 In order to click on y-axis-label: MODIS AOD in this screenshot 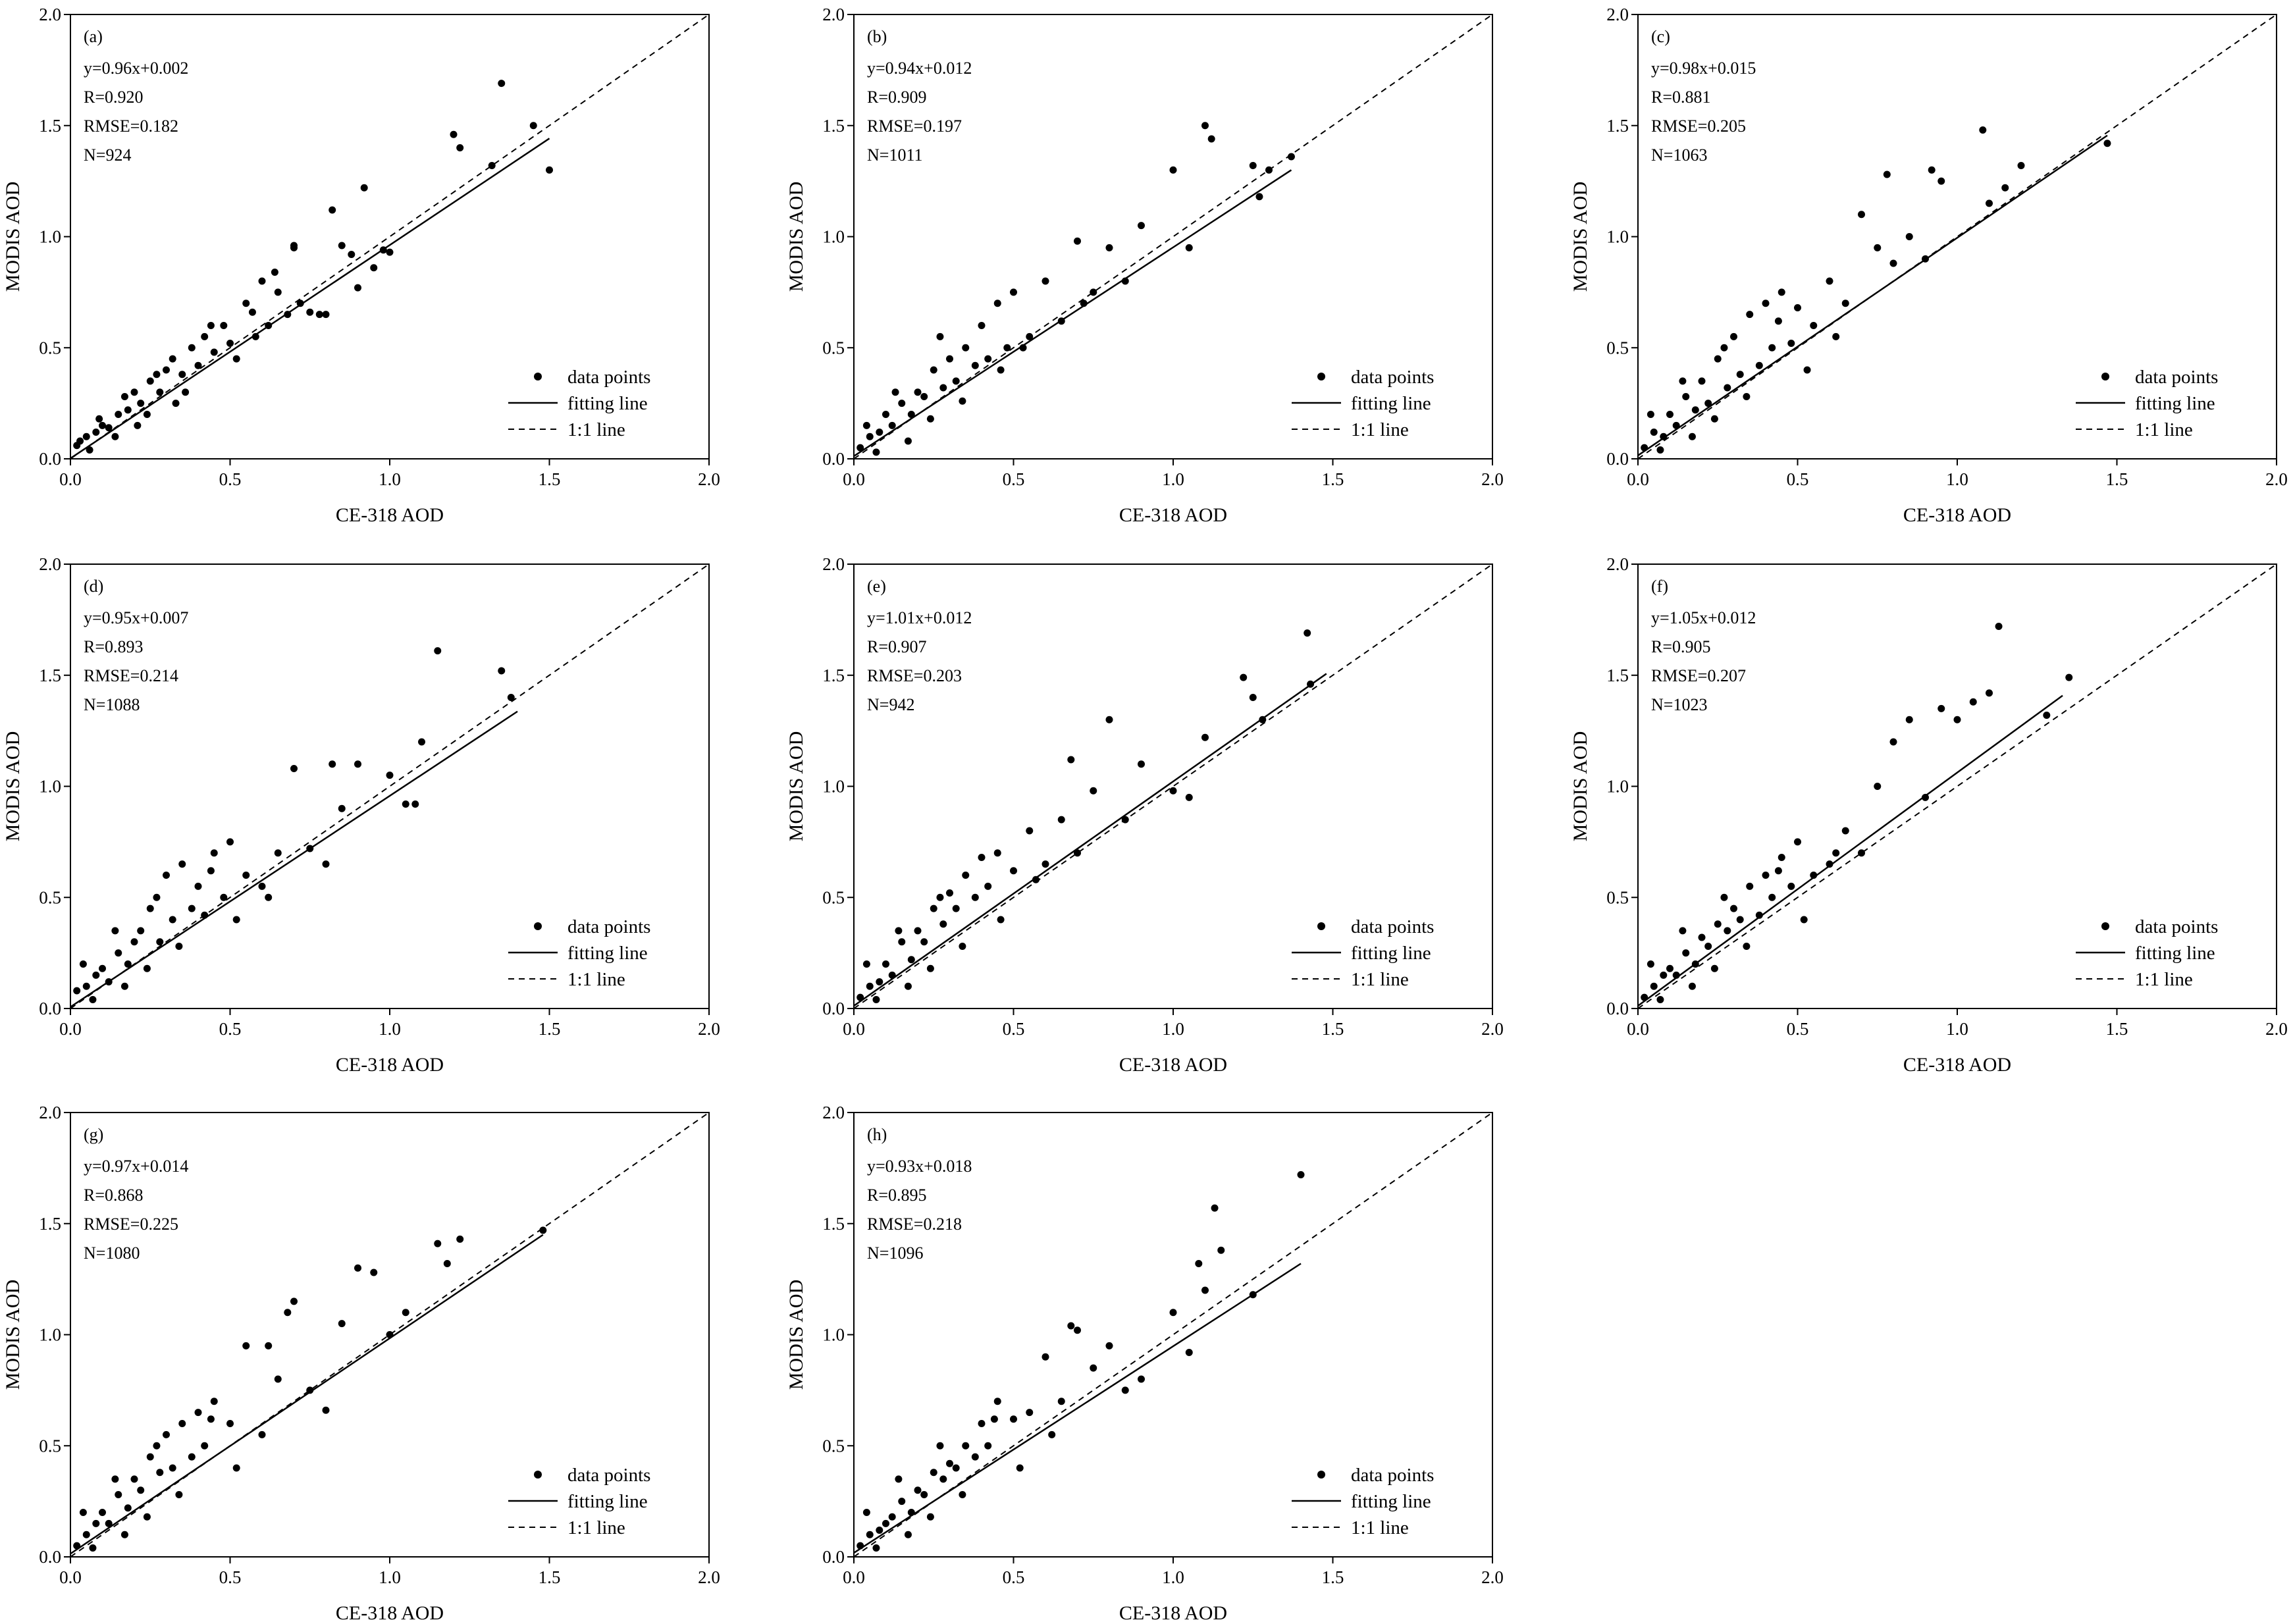, I will do `click(796, 1335)`.